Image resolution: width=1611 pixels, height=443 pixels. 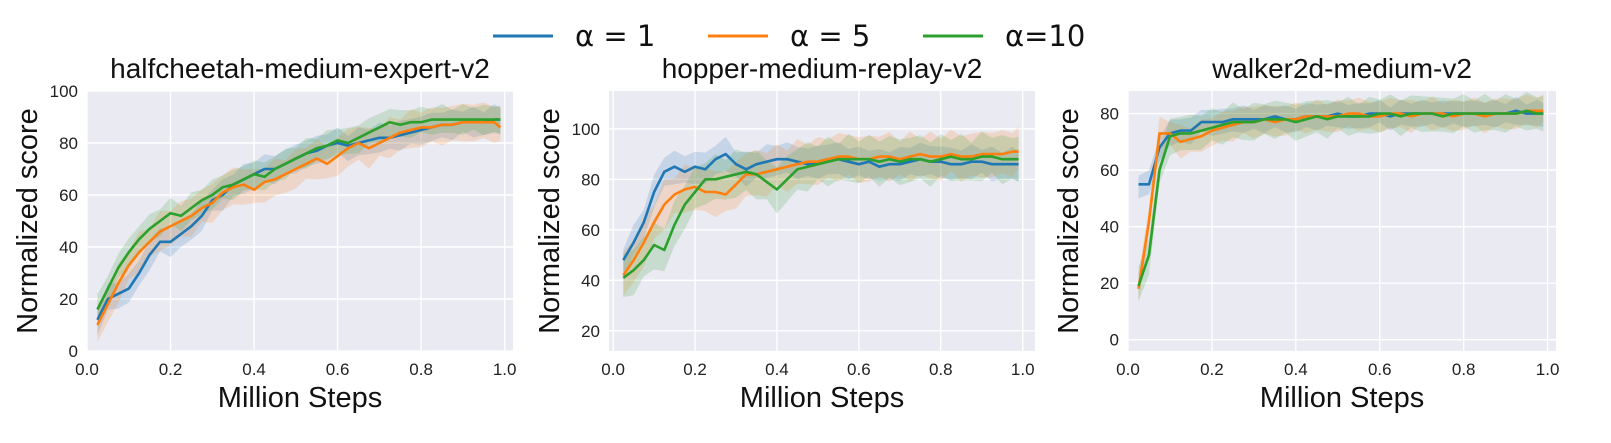 I want to click on legend-label-2: α = 5, so click(x=830, y=36).